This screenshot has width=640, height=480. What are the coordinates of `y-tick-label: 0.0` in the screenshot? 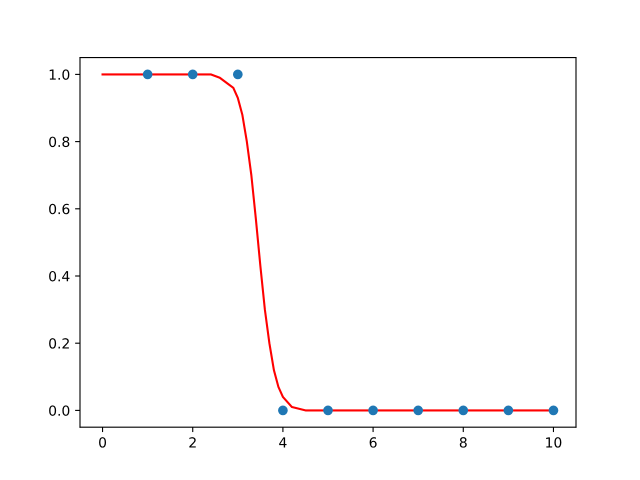 It's located at (59, 410).